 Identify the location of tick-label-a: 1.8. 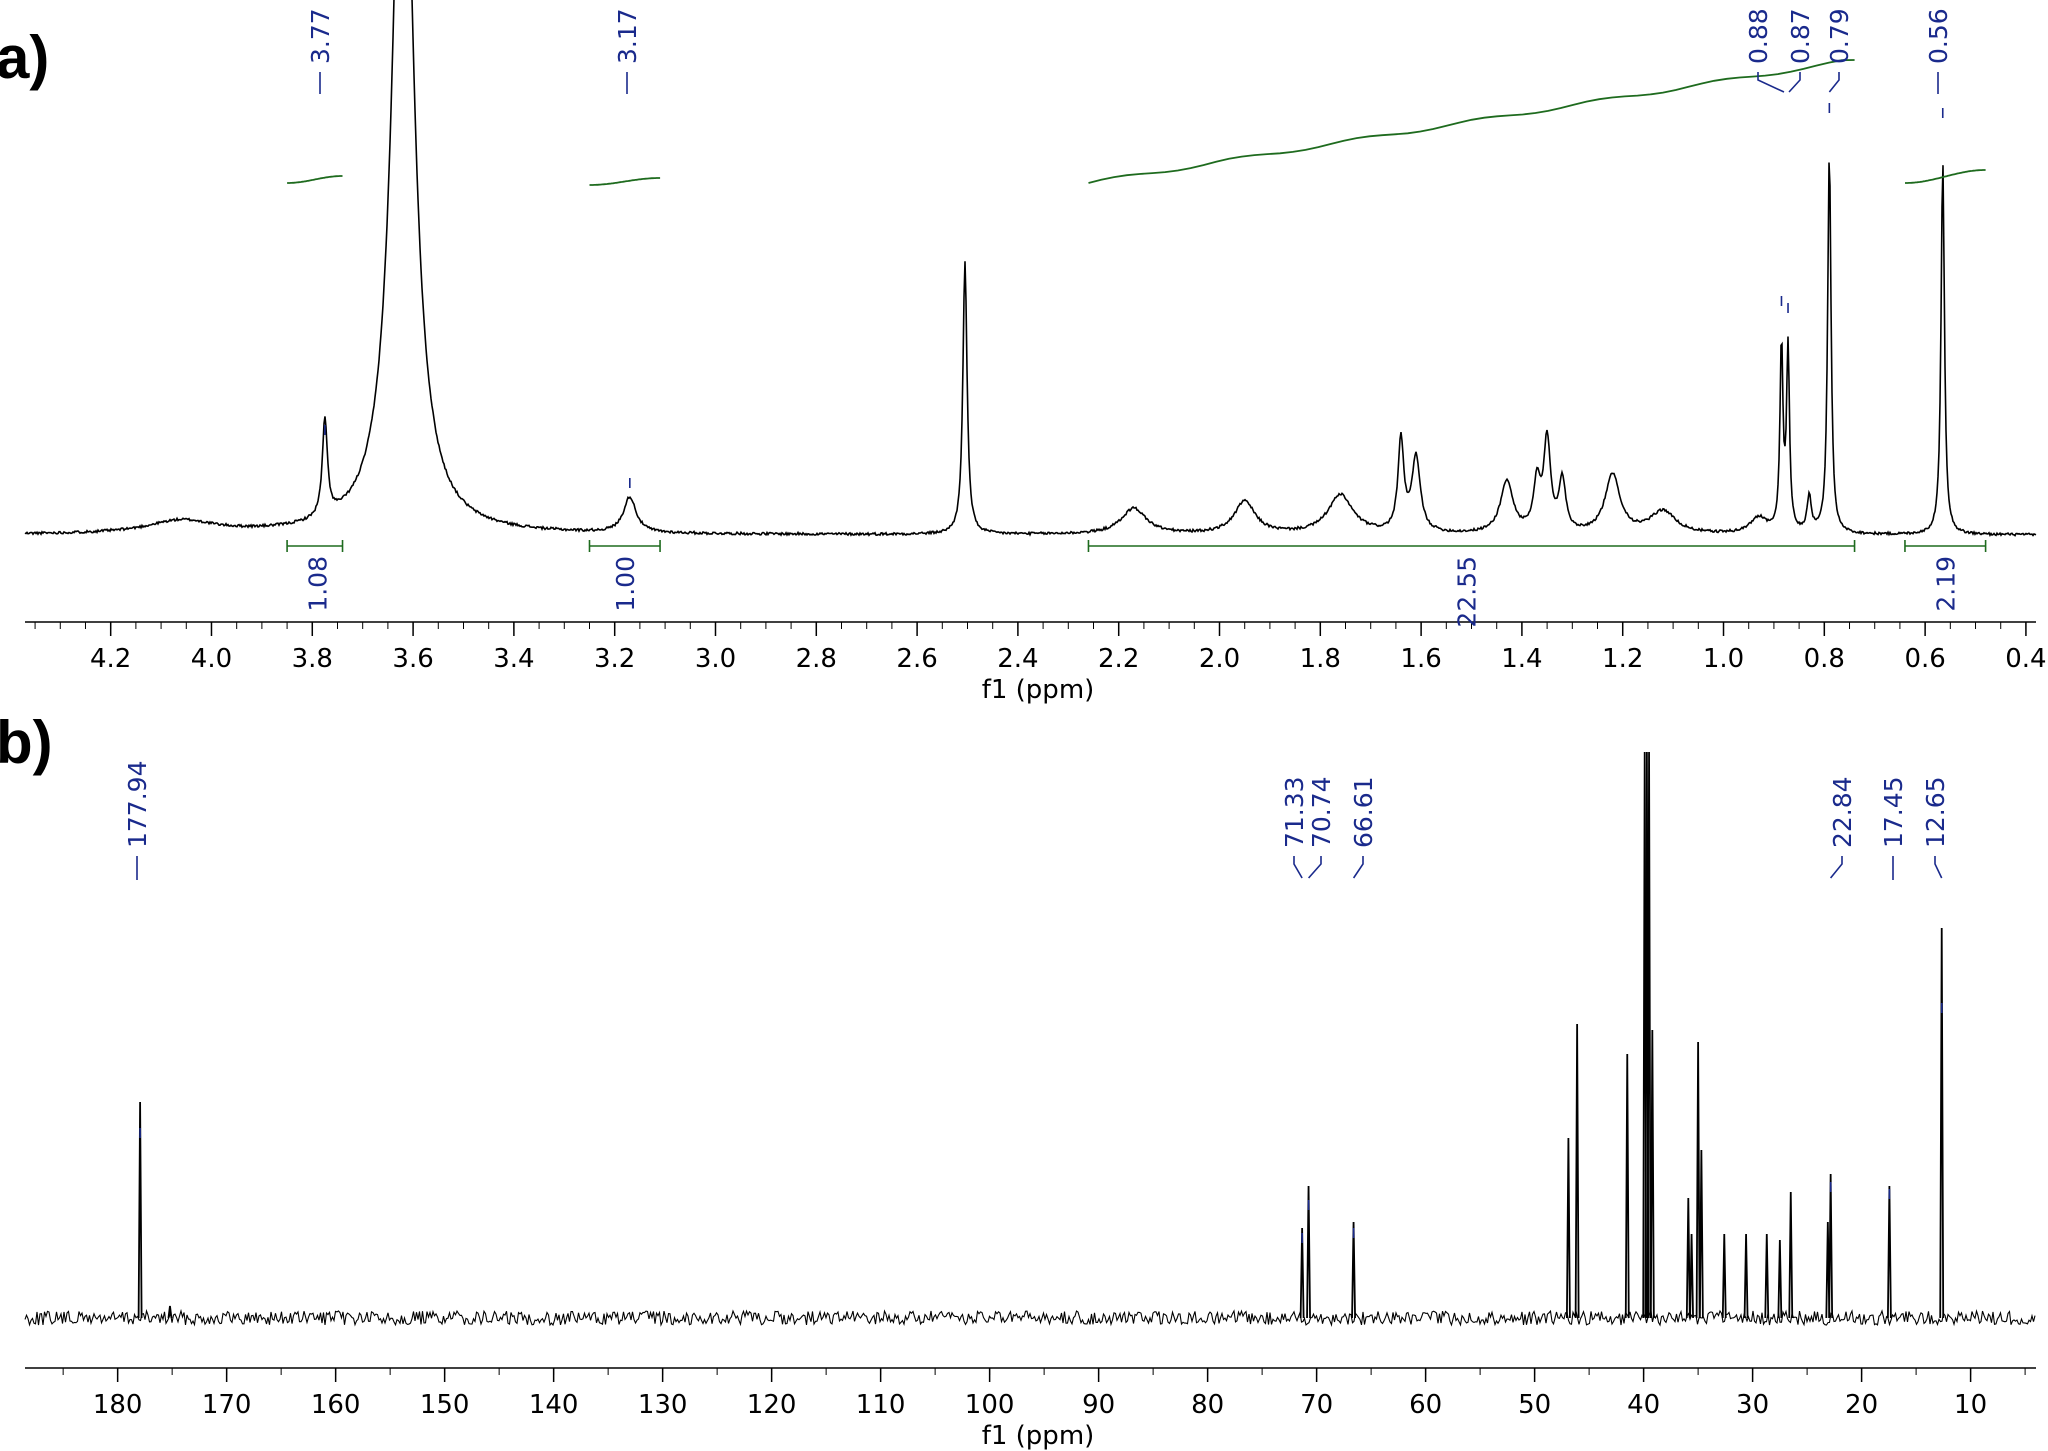
(1320, 659).